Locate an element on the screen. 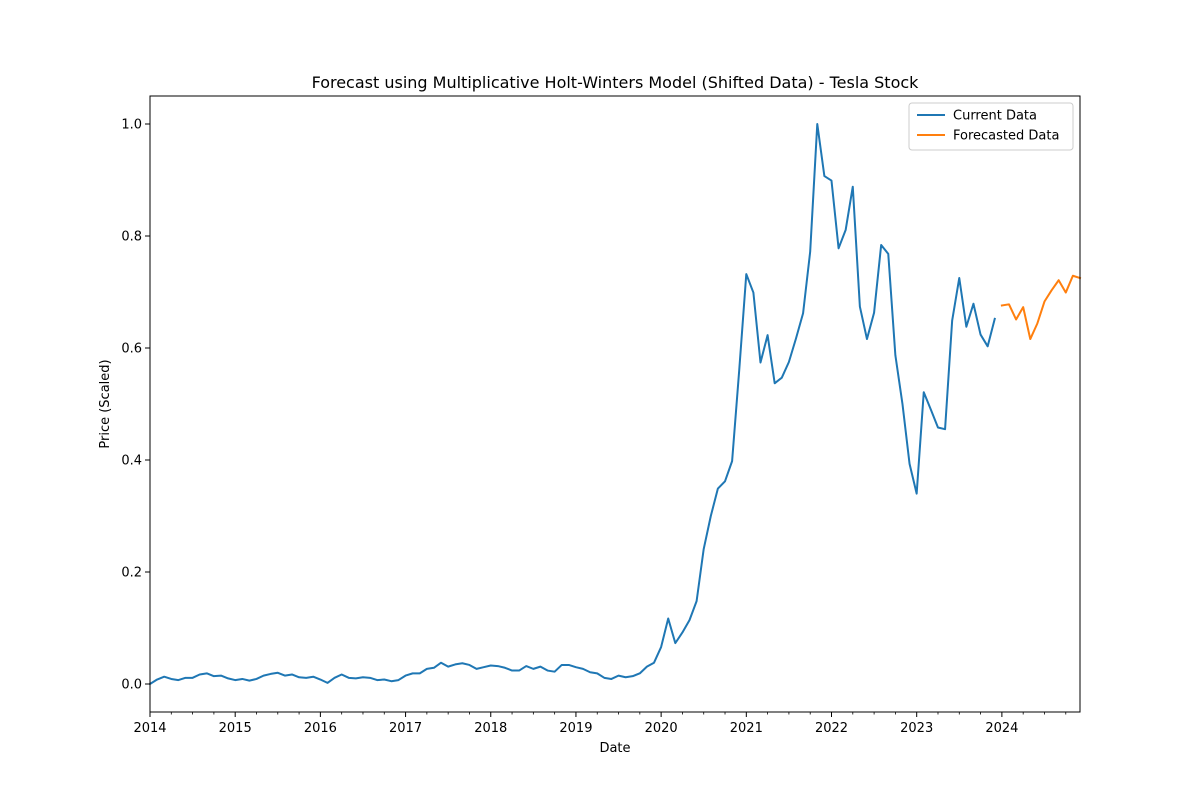  y-axis-label: Price (Scaled) is located at coordinates (105, 403).